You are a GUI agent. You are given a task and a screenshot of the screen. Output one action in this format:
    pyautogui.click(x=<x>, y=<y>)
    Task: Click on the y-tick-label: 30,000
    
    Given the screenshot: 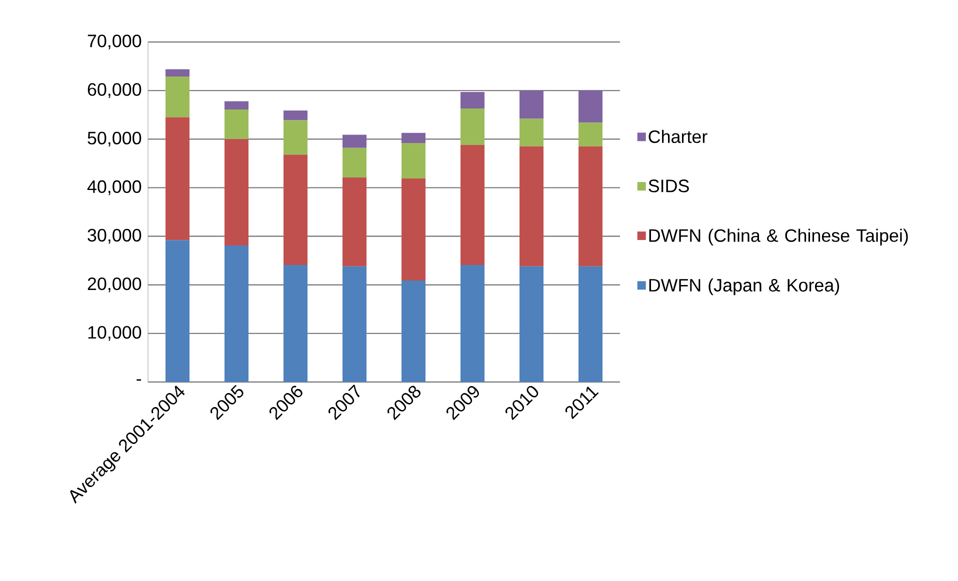 What is the action you would take?
    pyautogui.click(x=115, y=236)
    